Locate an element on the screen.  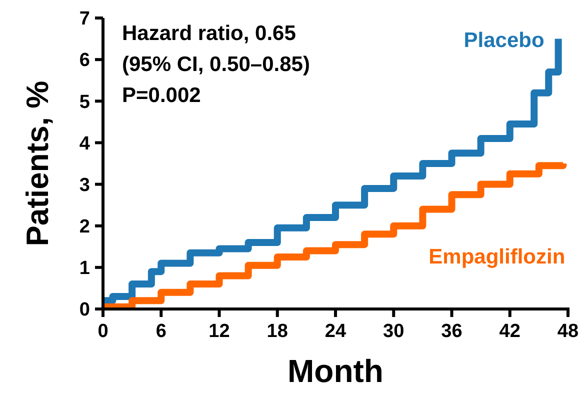
y-tick-label: 2 is located at coordinates (84, 227).